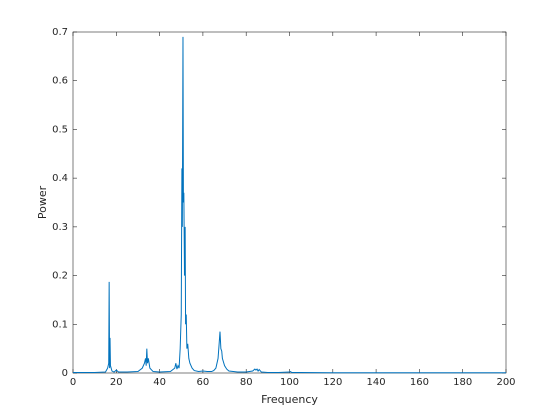 The height and width of the screenshot is (420, 560). Describe the element at coordinates (65, 373) in the screenshot. I see `y-tick-label: 0` at that location.